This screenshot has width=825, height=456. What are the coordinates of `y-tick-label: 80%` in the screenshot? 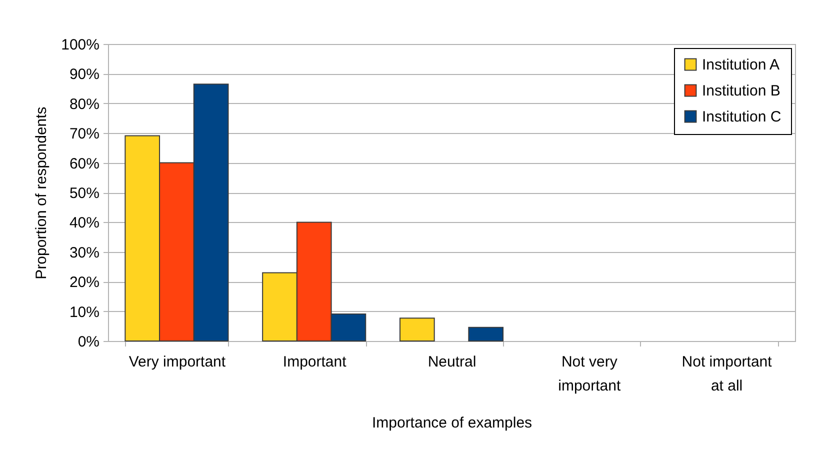 It's located at (84, 104).